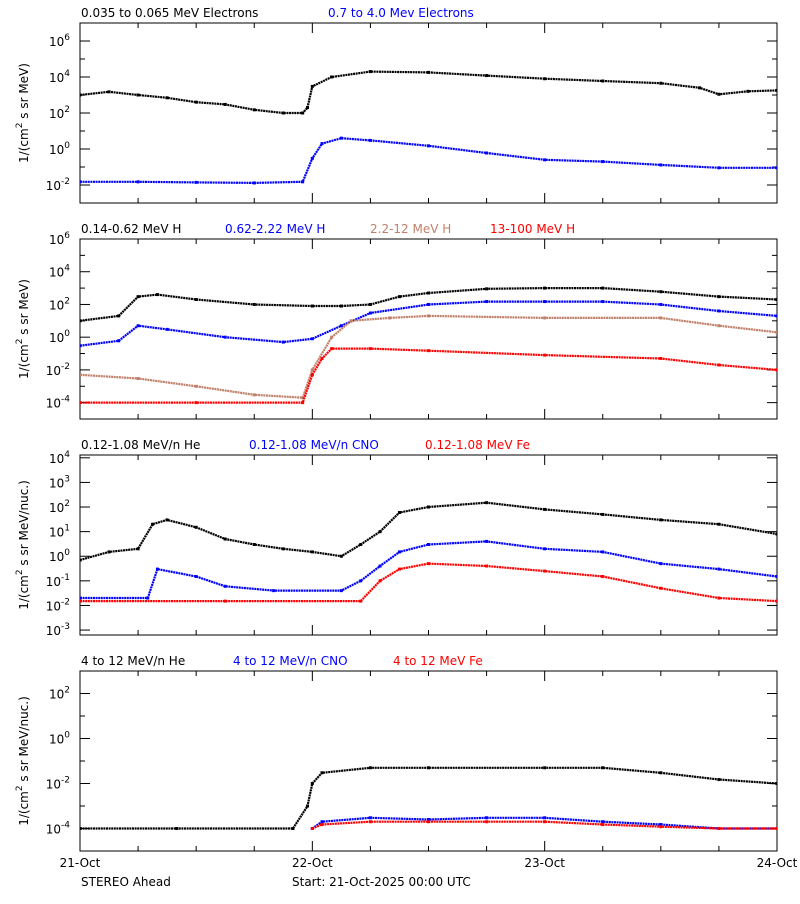 The height and width of the screenshot is (904, 800). Describe the element at coordinates (59, 458) in the screenshot. I see `y-tick-label: 10⁴` at that location.